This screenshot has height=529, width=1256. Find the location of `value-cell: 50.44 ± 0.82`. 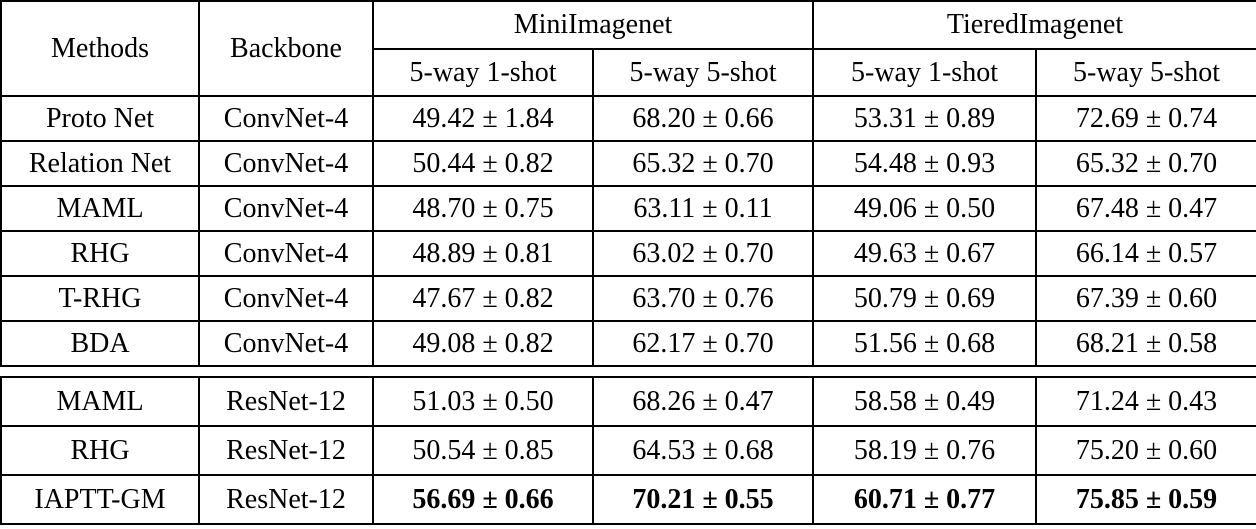

value-cell: 50.44 ± 0.82 is located at coordinates (483, 163).